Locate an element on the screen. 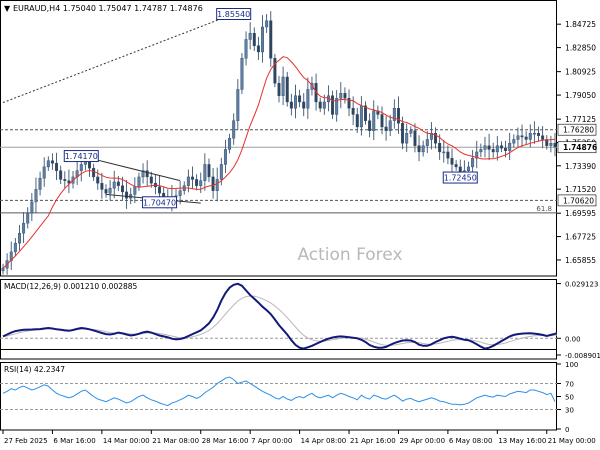 The image size is (600, 450). swing-label-2: 1.70470 is located at coordinates (160, 202).